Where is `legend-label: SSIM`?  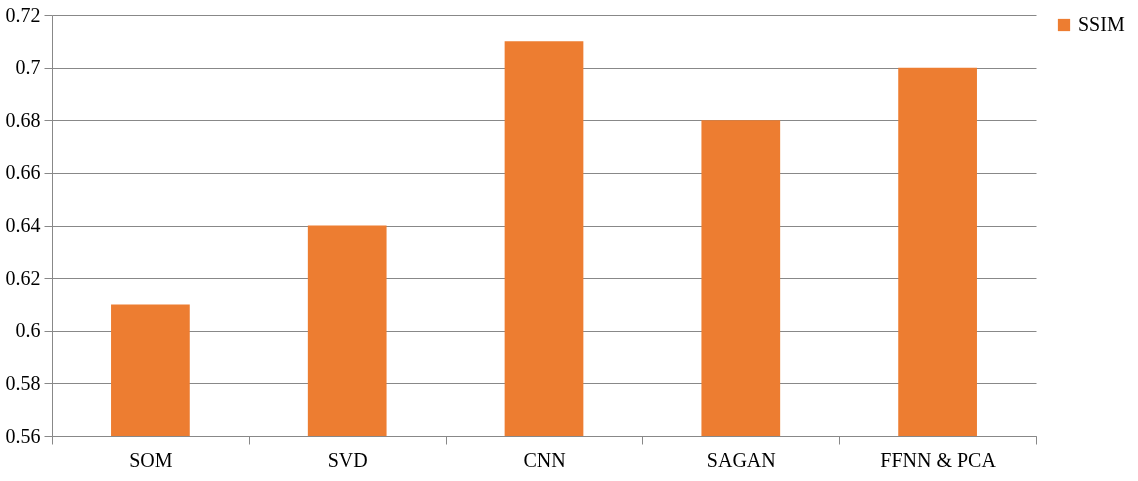
legend-label: SSIM is located at coordinates (1101, 24).